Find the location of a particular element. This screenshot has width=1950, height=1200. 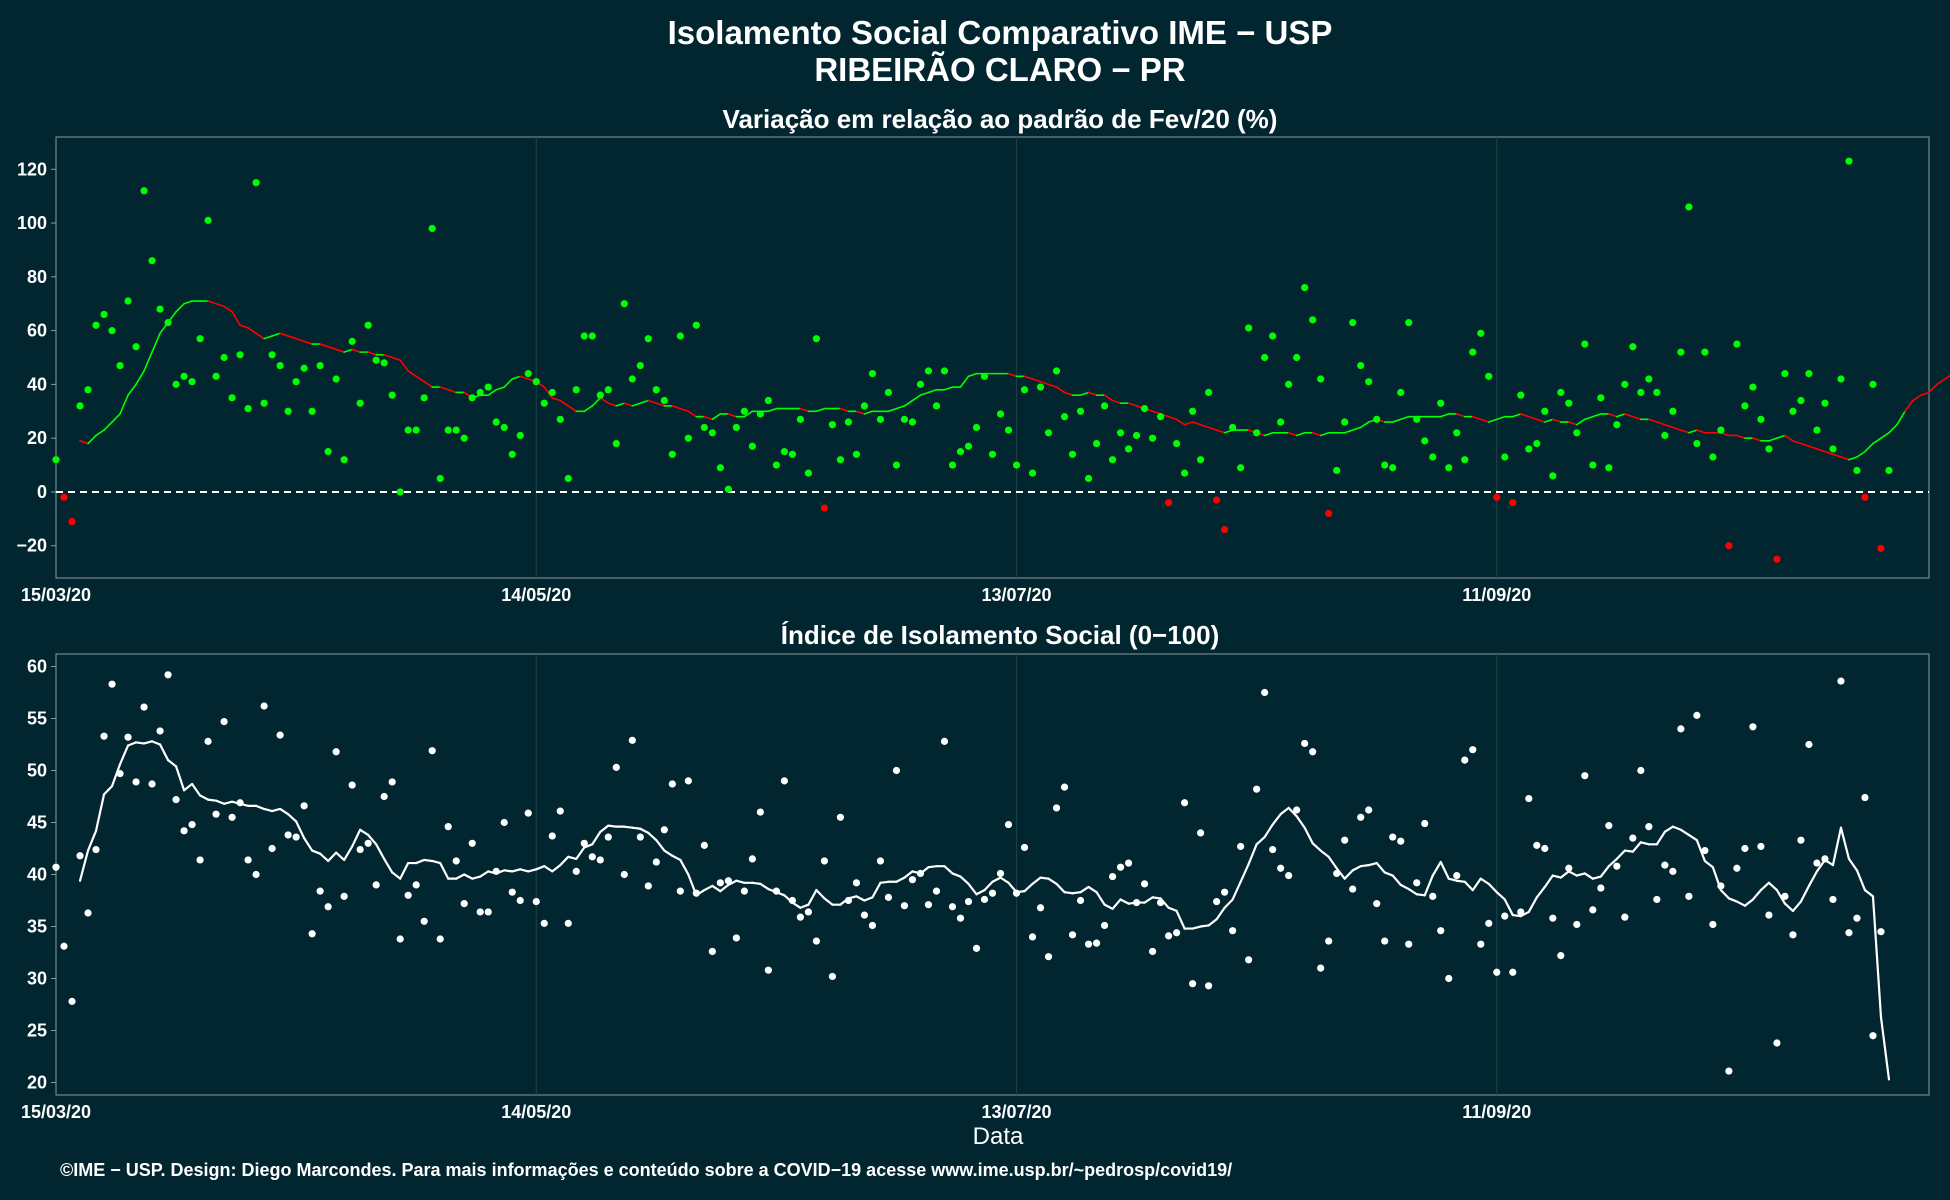

x-tick-label: 15/03/20 is located at coordinates (56, 595).